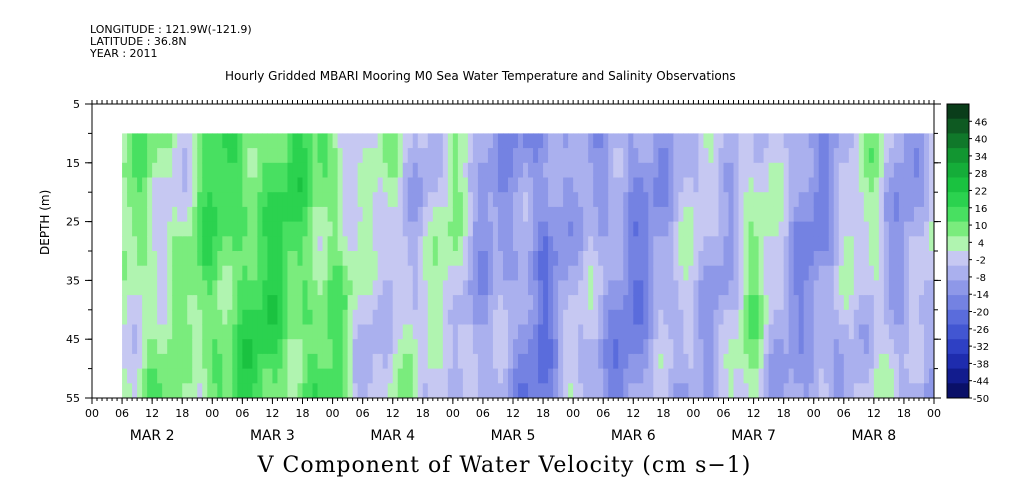  I want to click on colorbar-frame, so click(958, 251).